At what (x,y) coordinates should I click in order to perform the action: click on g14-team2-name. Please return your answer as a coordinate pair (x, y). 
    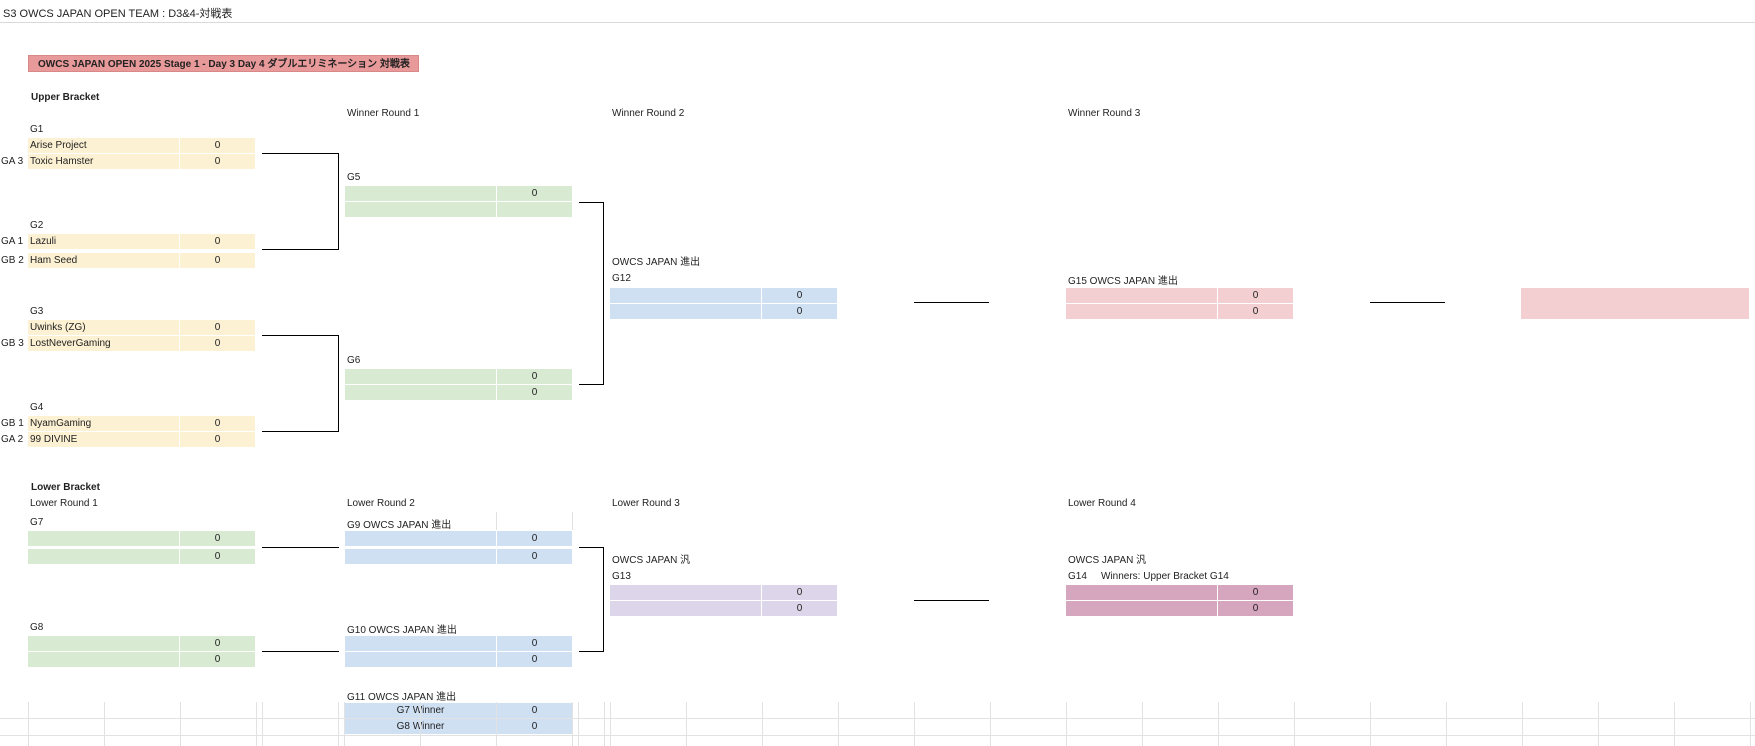
    Looking at the image, I should click on (1142, 608).